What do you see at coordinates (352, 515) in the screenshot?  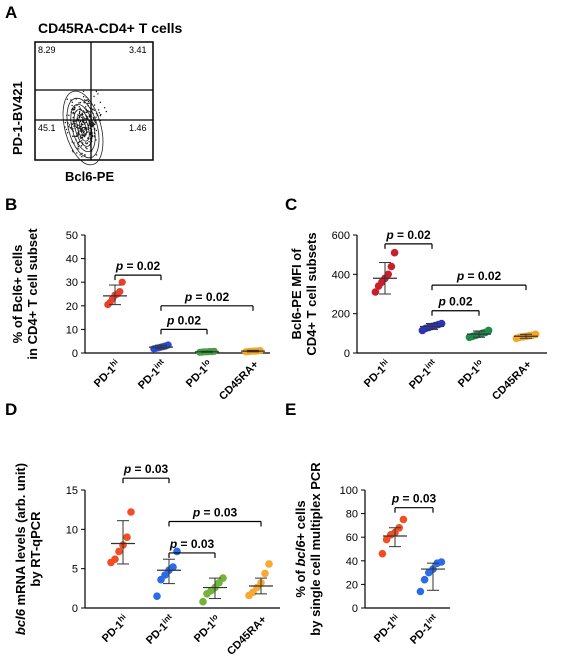 I see `y-tick-label: 80` at bounding box center [352, 515].